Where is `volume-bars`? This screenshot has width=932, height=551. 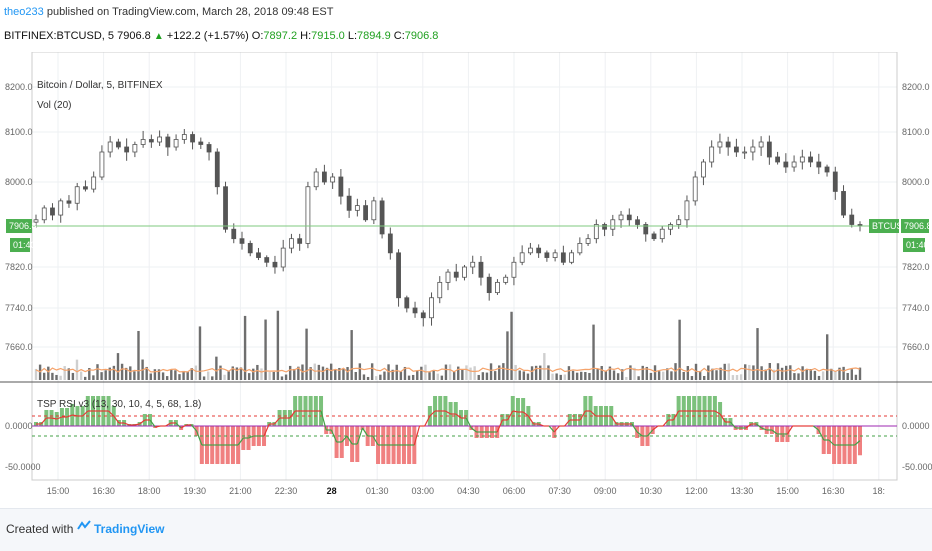 volume-bars is located at coordinates (448, 345).